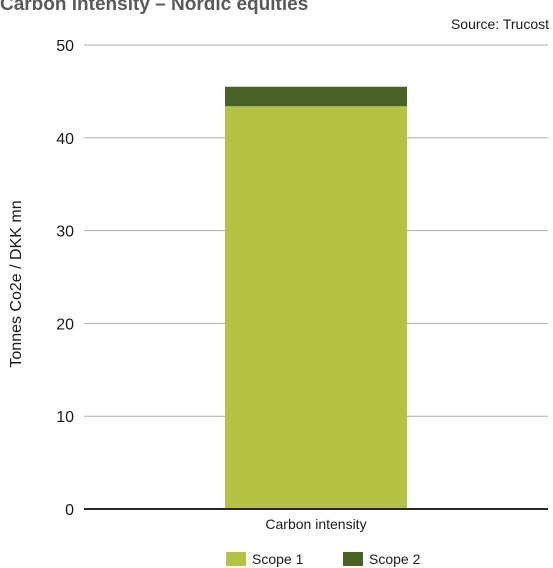  What do you see at coordinates (65, 139) in the screenshot?
I see `y-tick-label: 40` at bounding box center [65, 139].